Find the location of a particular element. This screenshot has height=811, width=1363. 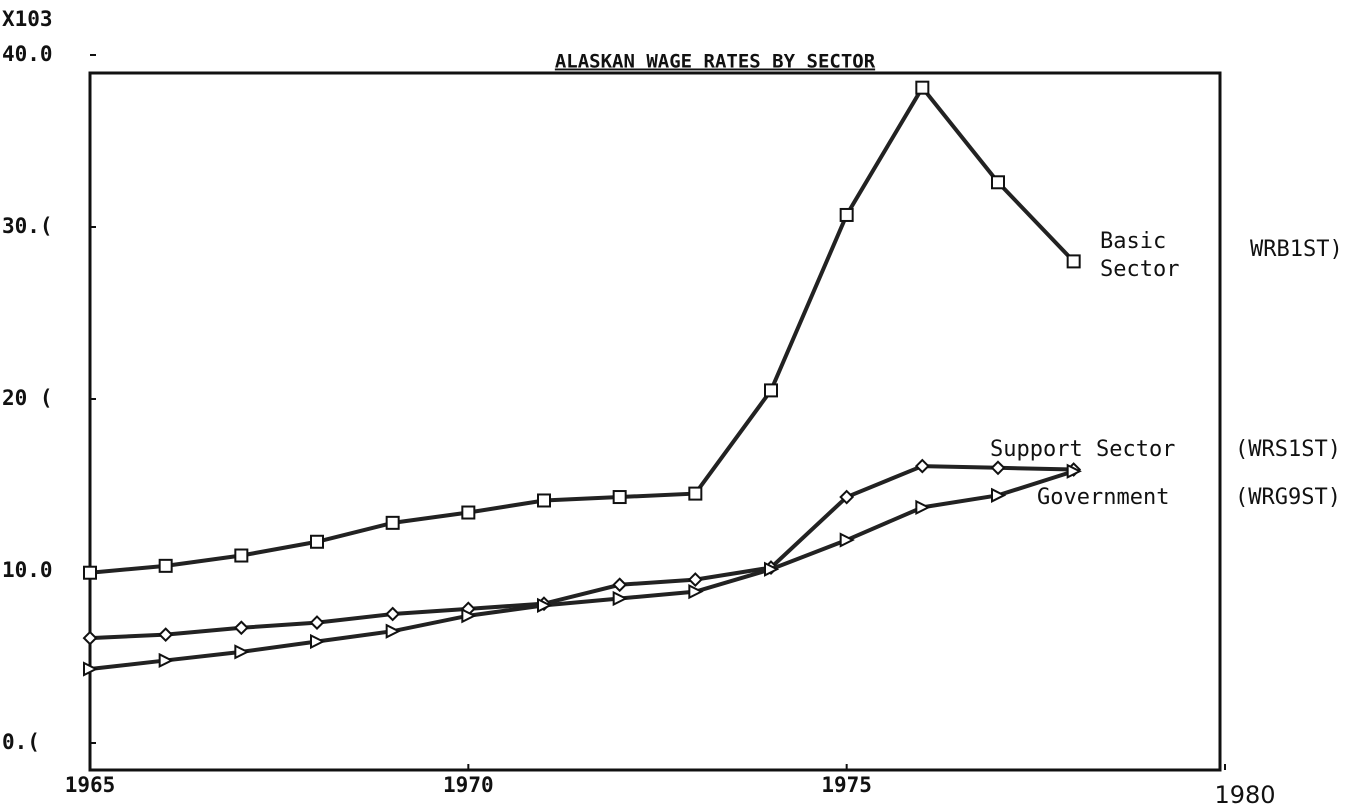

y-tick-label: 20 ( is located at coordinates (27, 398).